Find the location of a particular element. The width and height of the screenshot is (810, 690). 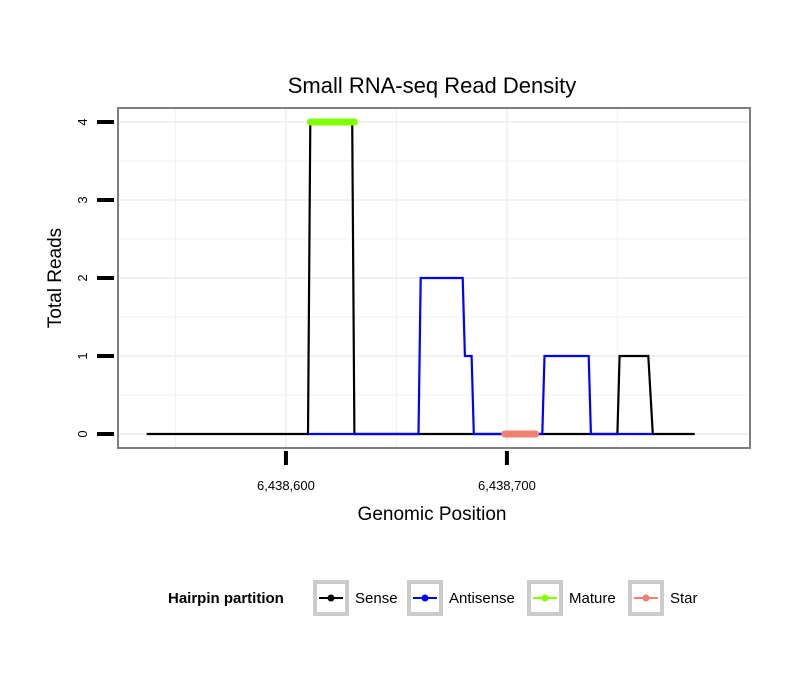

legend-label-mature: Mature is located at coordinates (592, 598).